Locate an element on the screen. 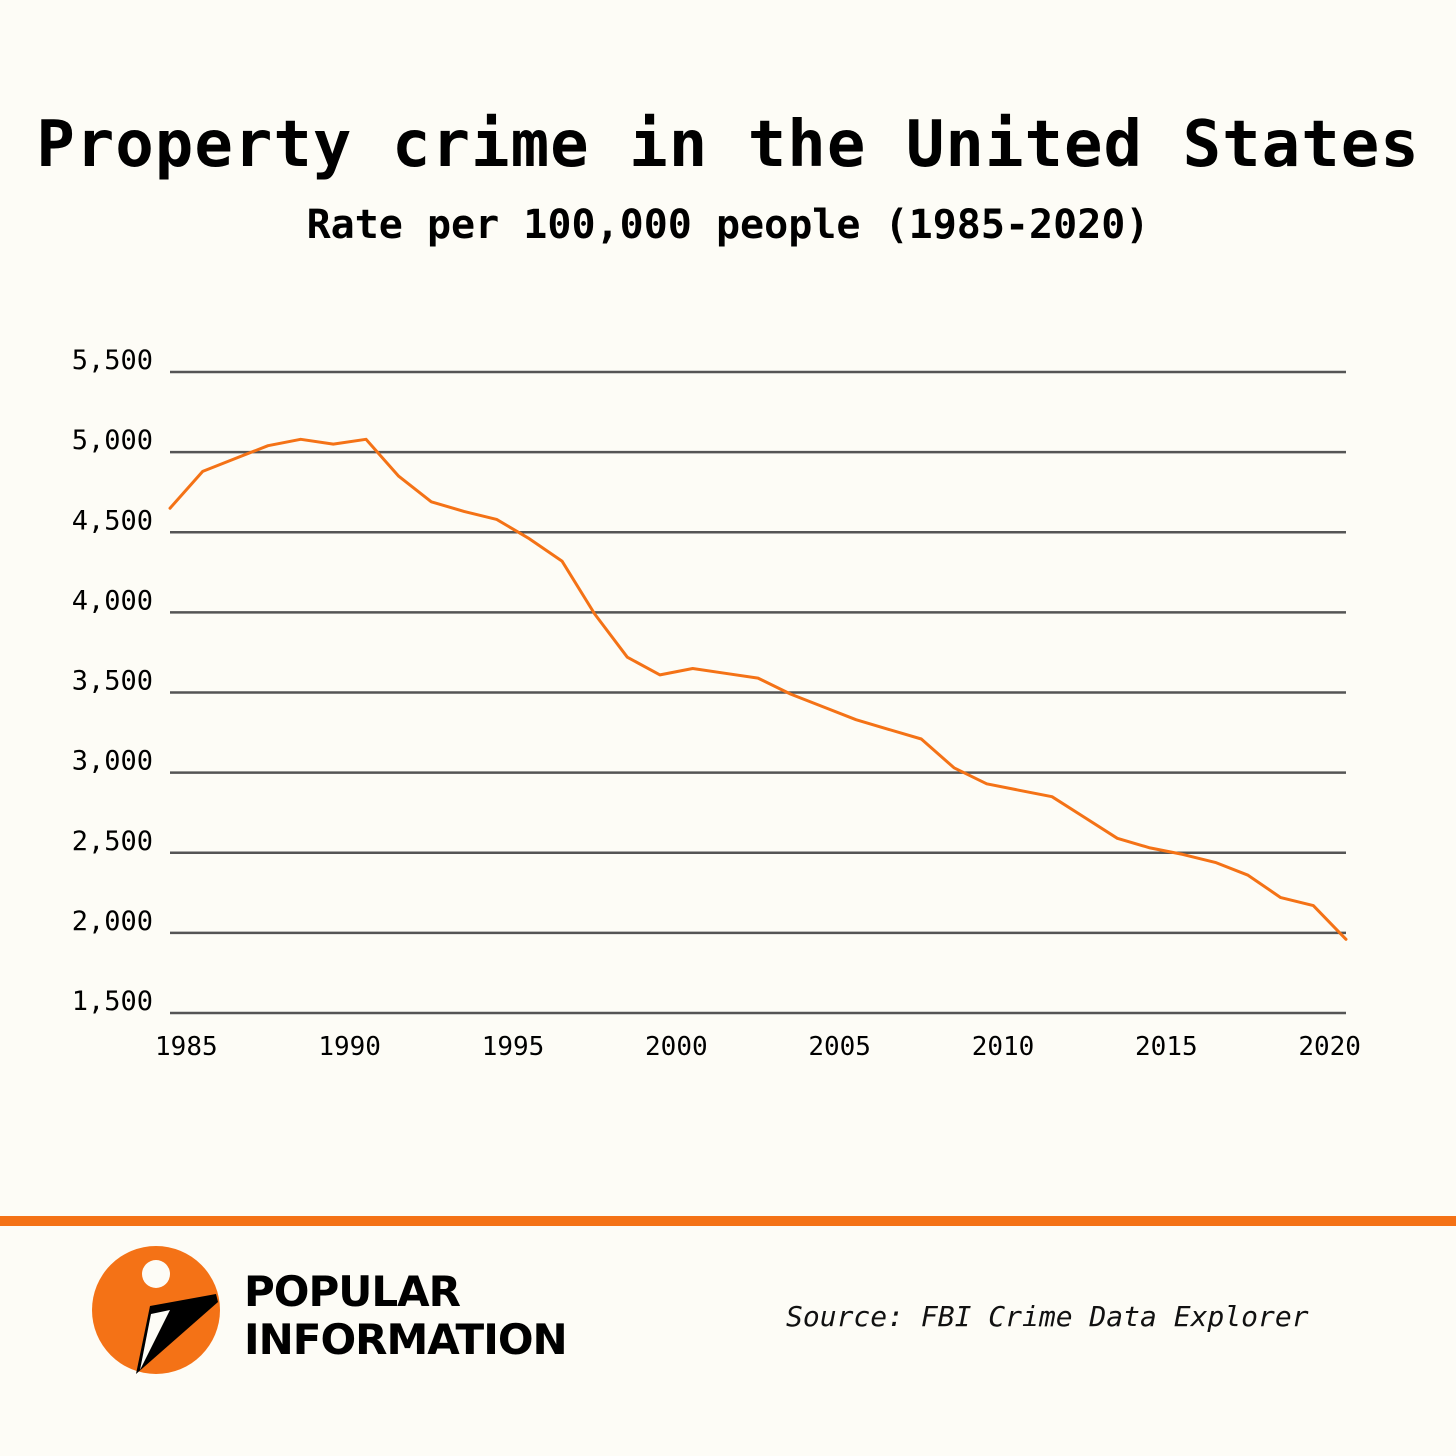 The width and height of the screenshot is (1456, 1456). x-tick-label: 1995 is located at coordinates (513, 1047).